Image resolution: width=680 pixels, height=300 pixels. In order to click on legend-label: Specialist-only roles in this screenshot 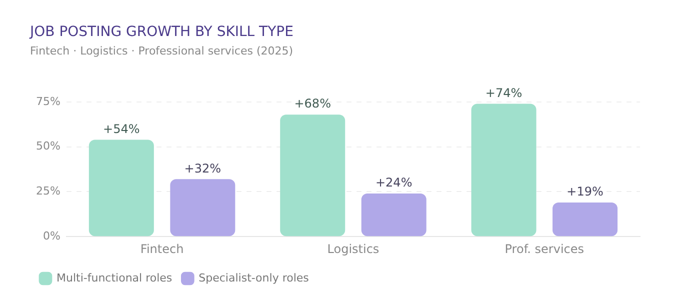, I will do `click(254, 277)`.